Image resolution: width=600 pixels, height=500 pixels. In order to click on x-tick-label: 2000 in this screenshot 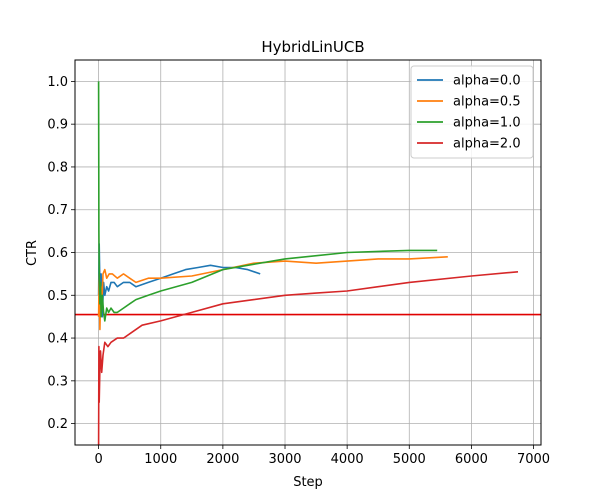, I will do `click(222, 459)`.